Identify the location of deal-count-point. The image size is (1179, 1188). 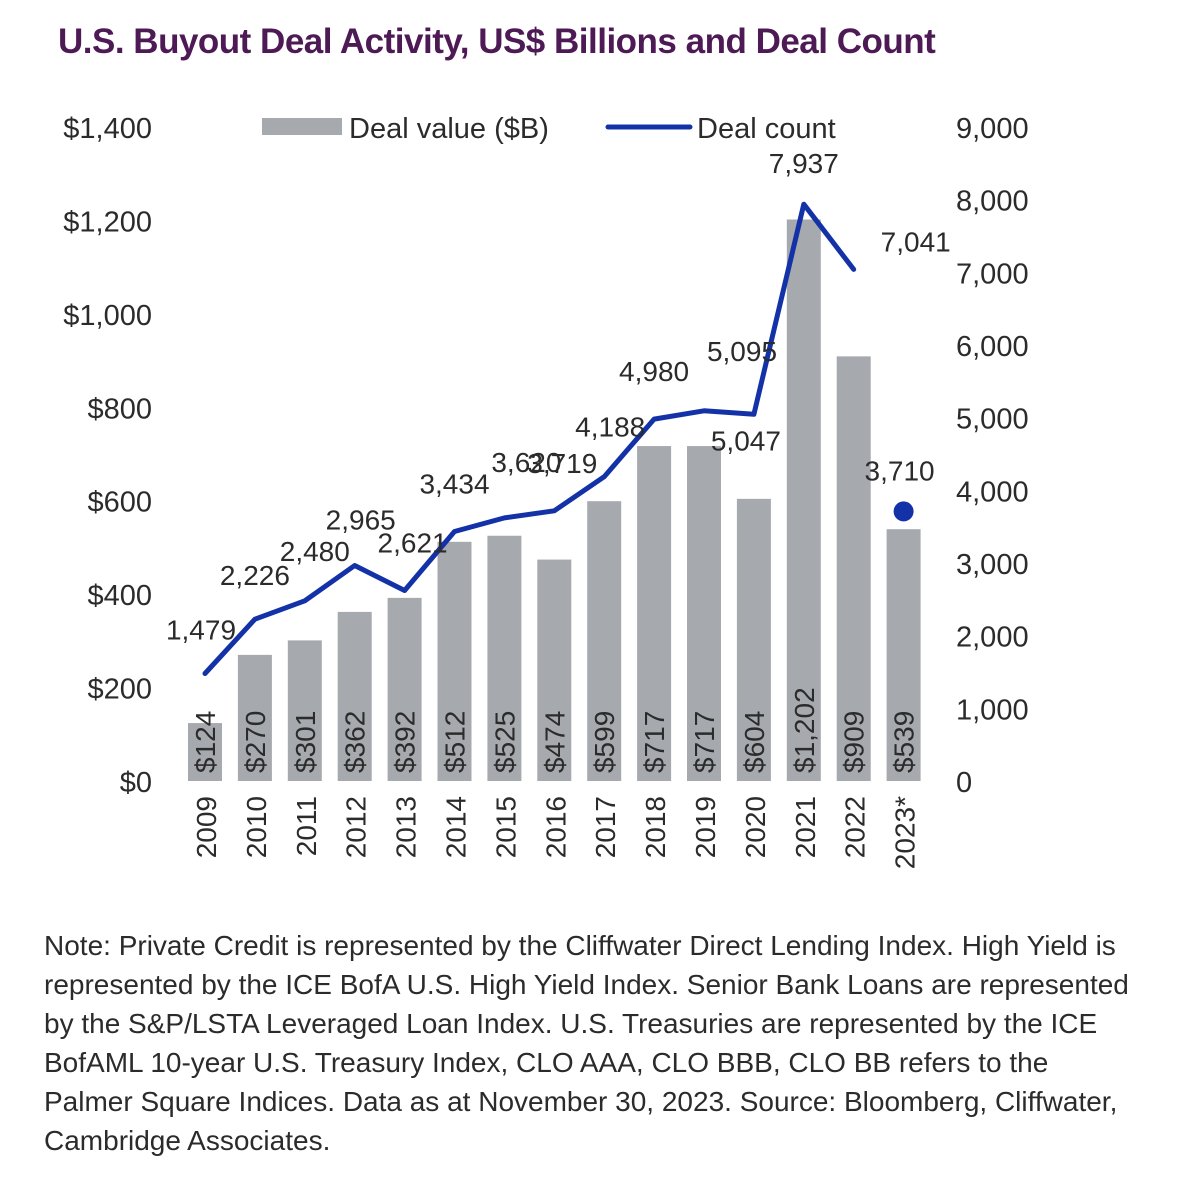
(903, 511).